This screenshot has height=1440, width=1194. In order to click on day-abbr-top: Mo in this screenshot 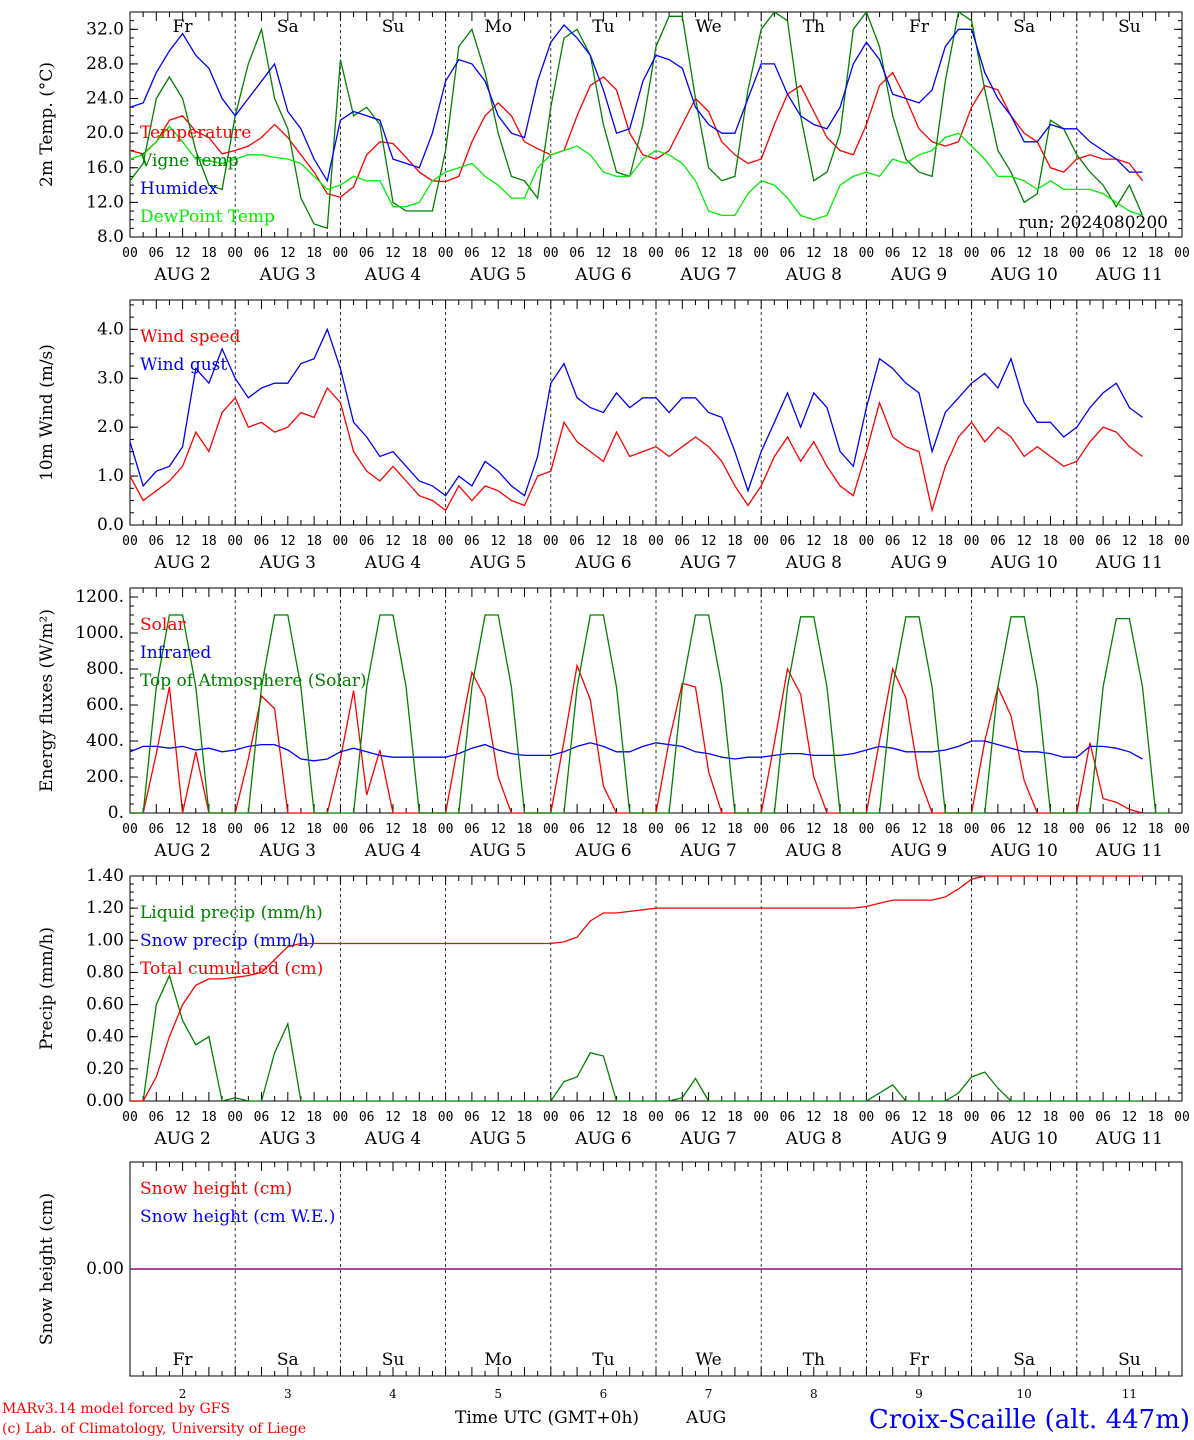, I will do `click(498, 27)`.